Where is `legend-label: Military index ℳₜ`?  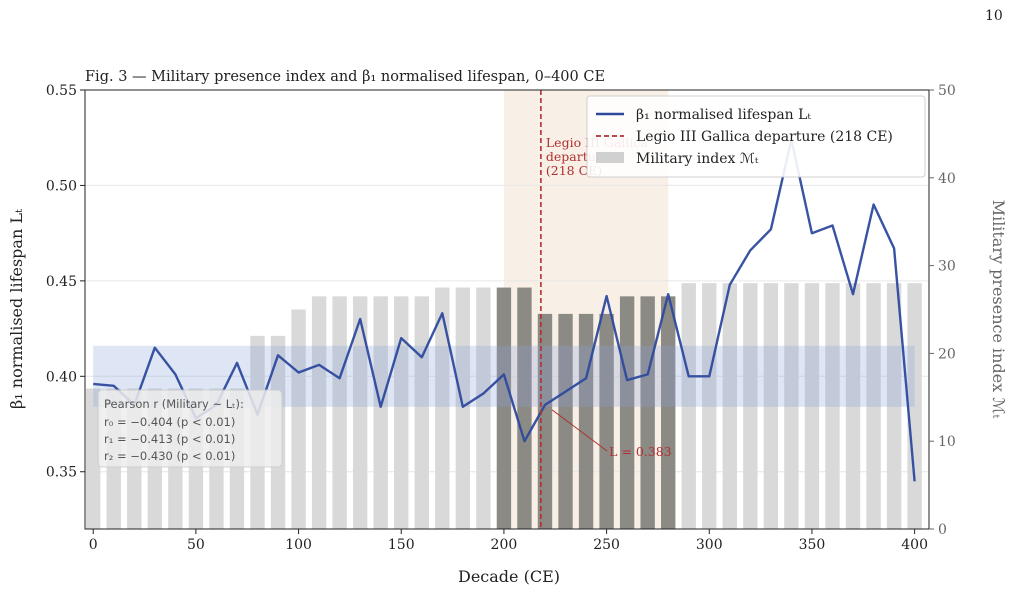
legend-label: Military index ℳₜ is located at coordinates (697, 159).